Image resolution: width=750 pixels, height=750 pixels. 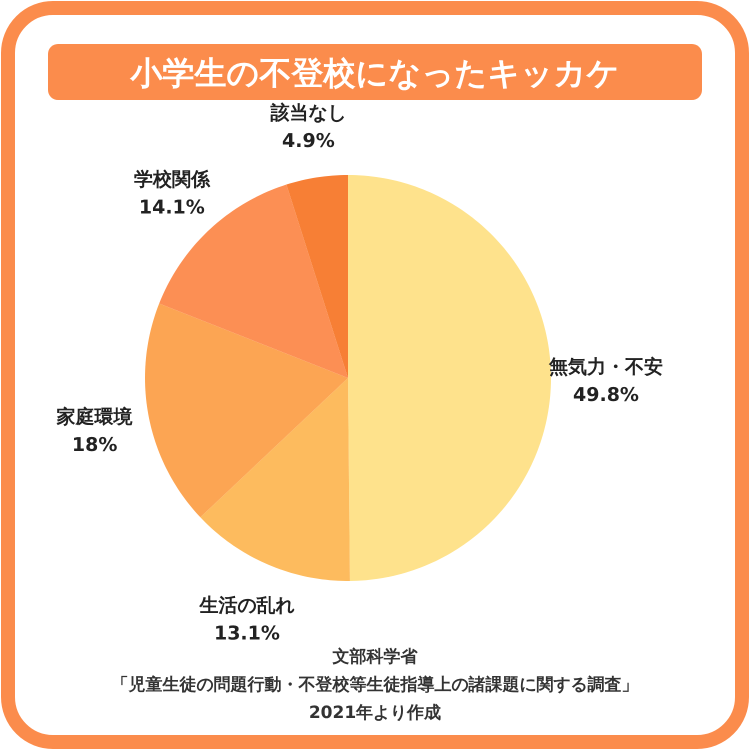 I want to click on data-label: 14.1%, so click(x=171, y=207).